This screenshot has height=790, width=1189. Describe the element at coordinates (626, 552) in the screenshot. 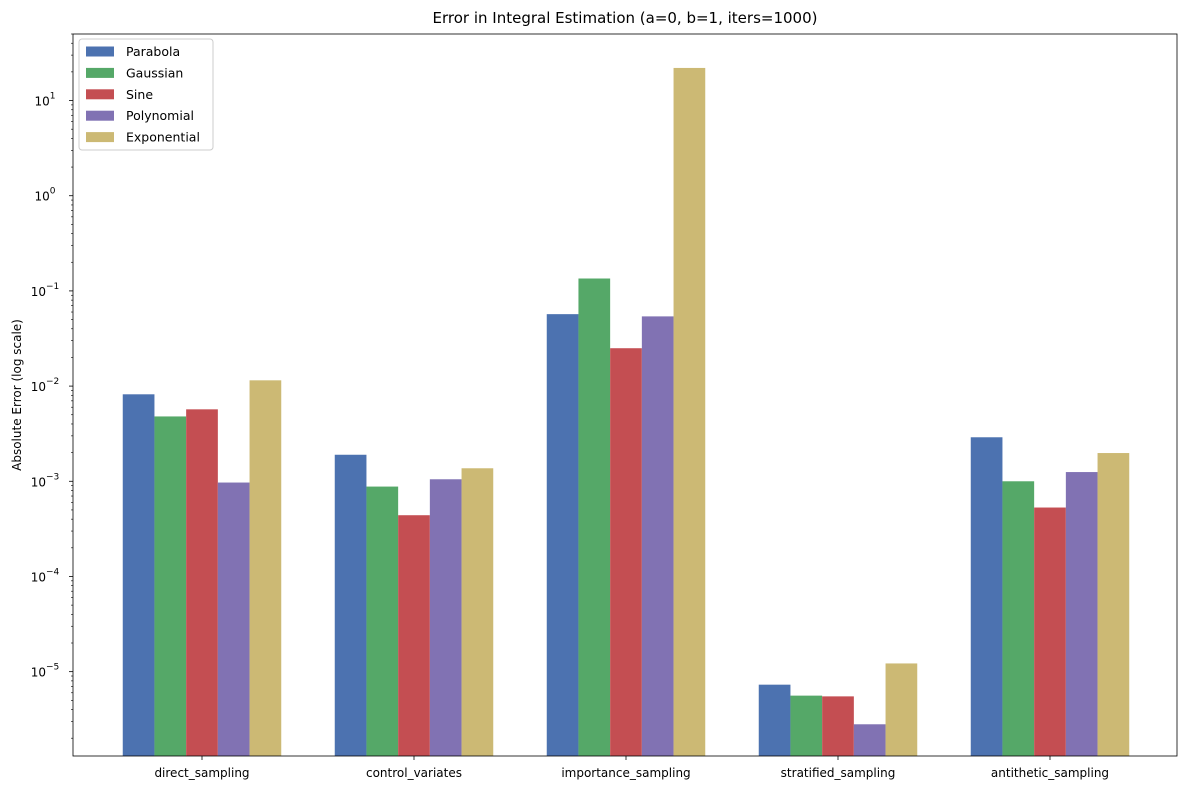

I see `bar-sine-importance_sampling` at that location.